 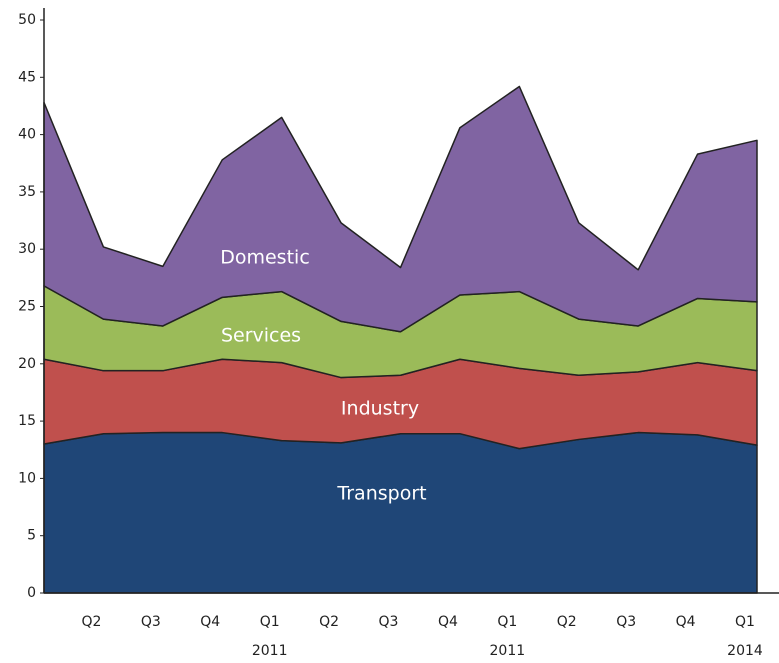 I want to click on y-tick-label: 20, so click(x=27, y=364).